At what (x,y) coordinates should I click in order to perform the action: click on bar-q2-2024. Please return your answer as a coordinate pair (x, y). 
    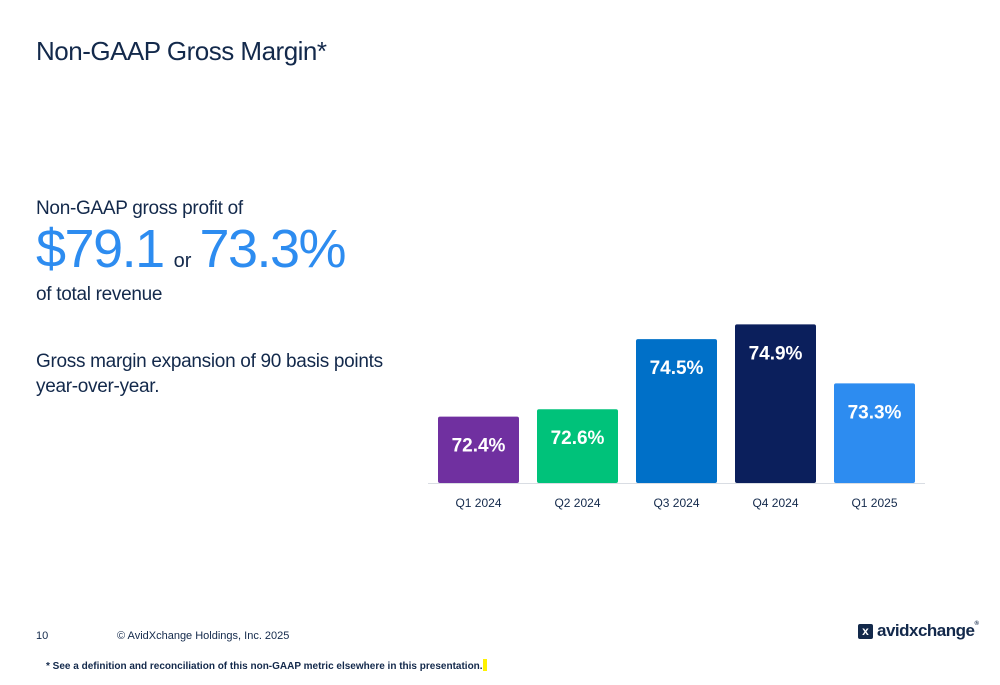
    Looking at the image, I should click on (577, 446).